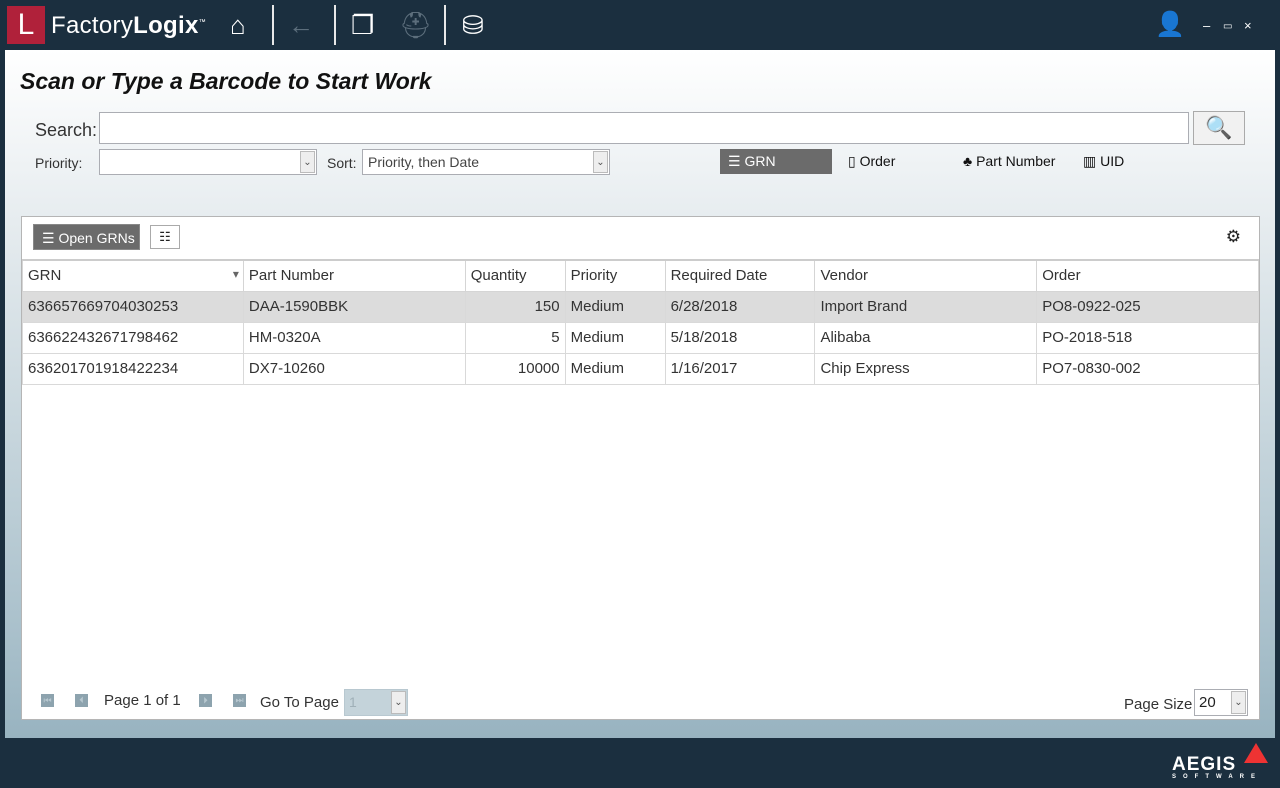 This screenshot has width=1280, height=788. I want to click on table-cell: PO8-0922-025, so click(1147, 306).